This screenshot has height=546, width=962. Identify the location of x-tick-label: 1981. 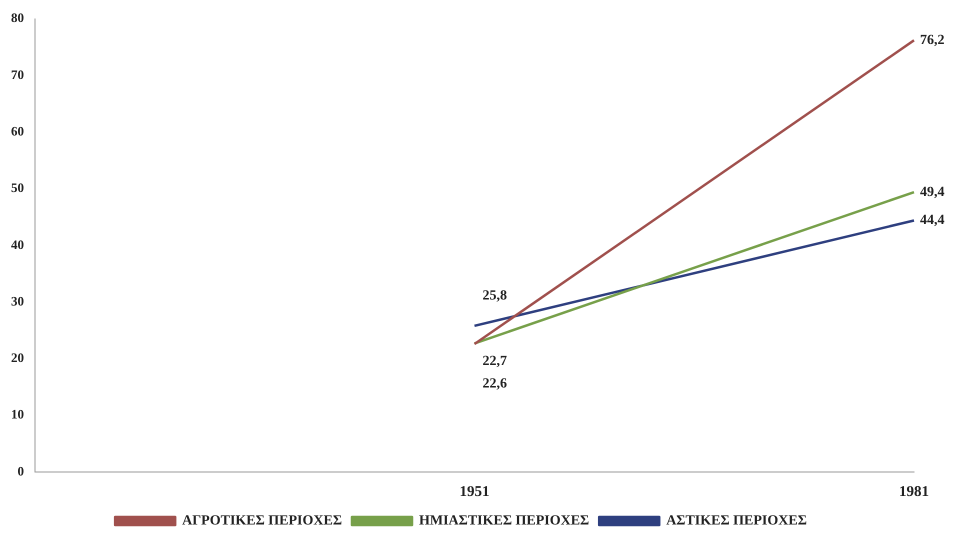
(914, 492).